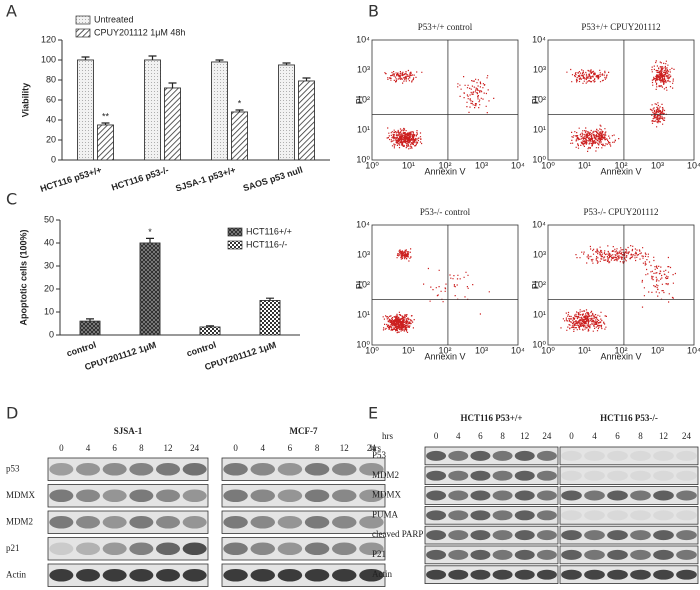  Describe the element at coordinates (620, 212) in the screenshot. I see `plot-title: P53-/- CPUY201112` at that location.